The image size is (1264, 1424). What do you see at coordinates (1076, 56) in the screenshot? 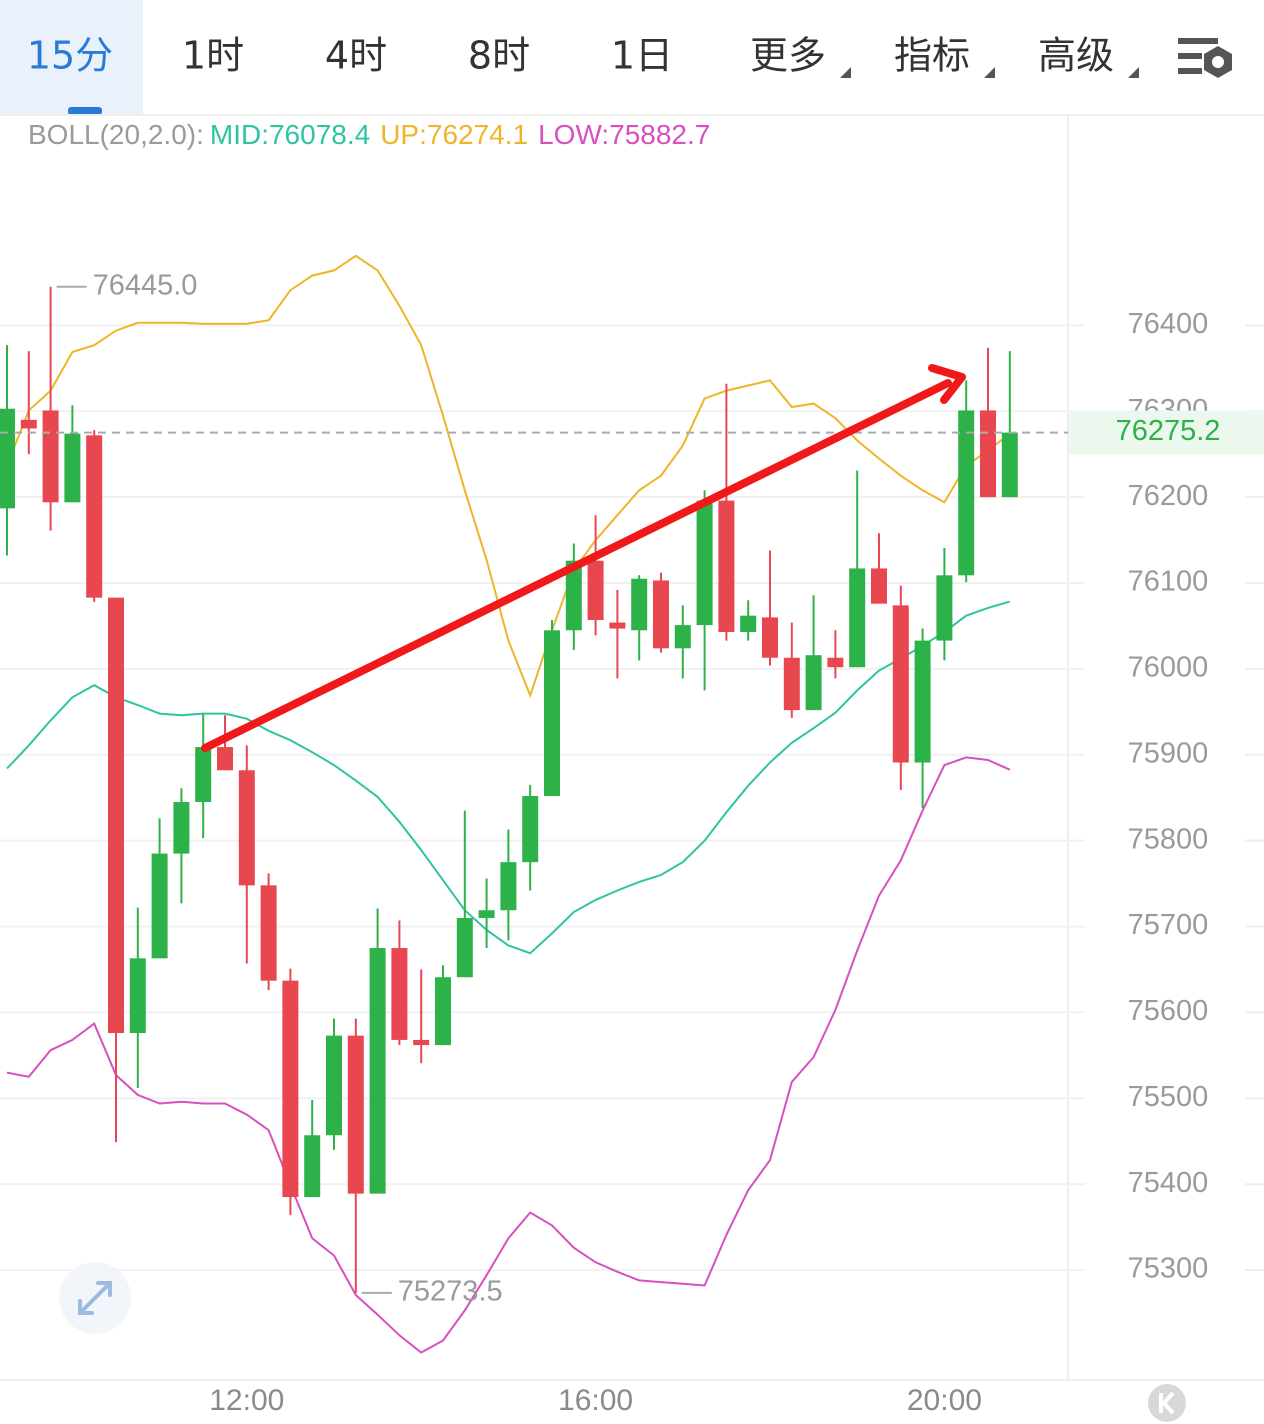
I see `tab: 高级` at bounding box center [1076, 56].